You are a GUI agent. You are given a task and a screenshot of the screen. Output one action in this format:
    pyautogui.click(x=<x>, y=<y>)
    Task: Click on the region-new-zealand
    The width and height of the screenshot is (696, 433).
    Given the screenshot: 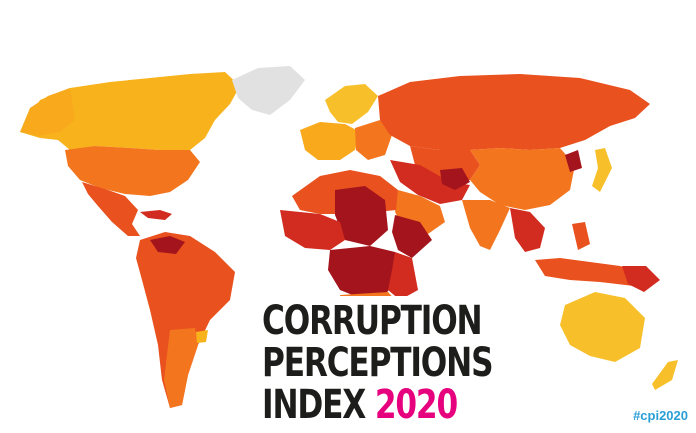 What is the action you would take?
    pyautogui.click(x=665, y=375)
    